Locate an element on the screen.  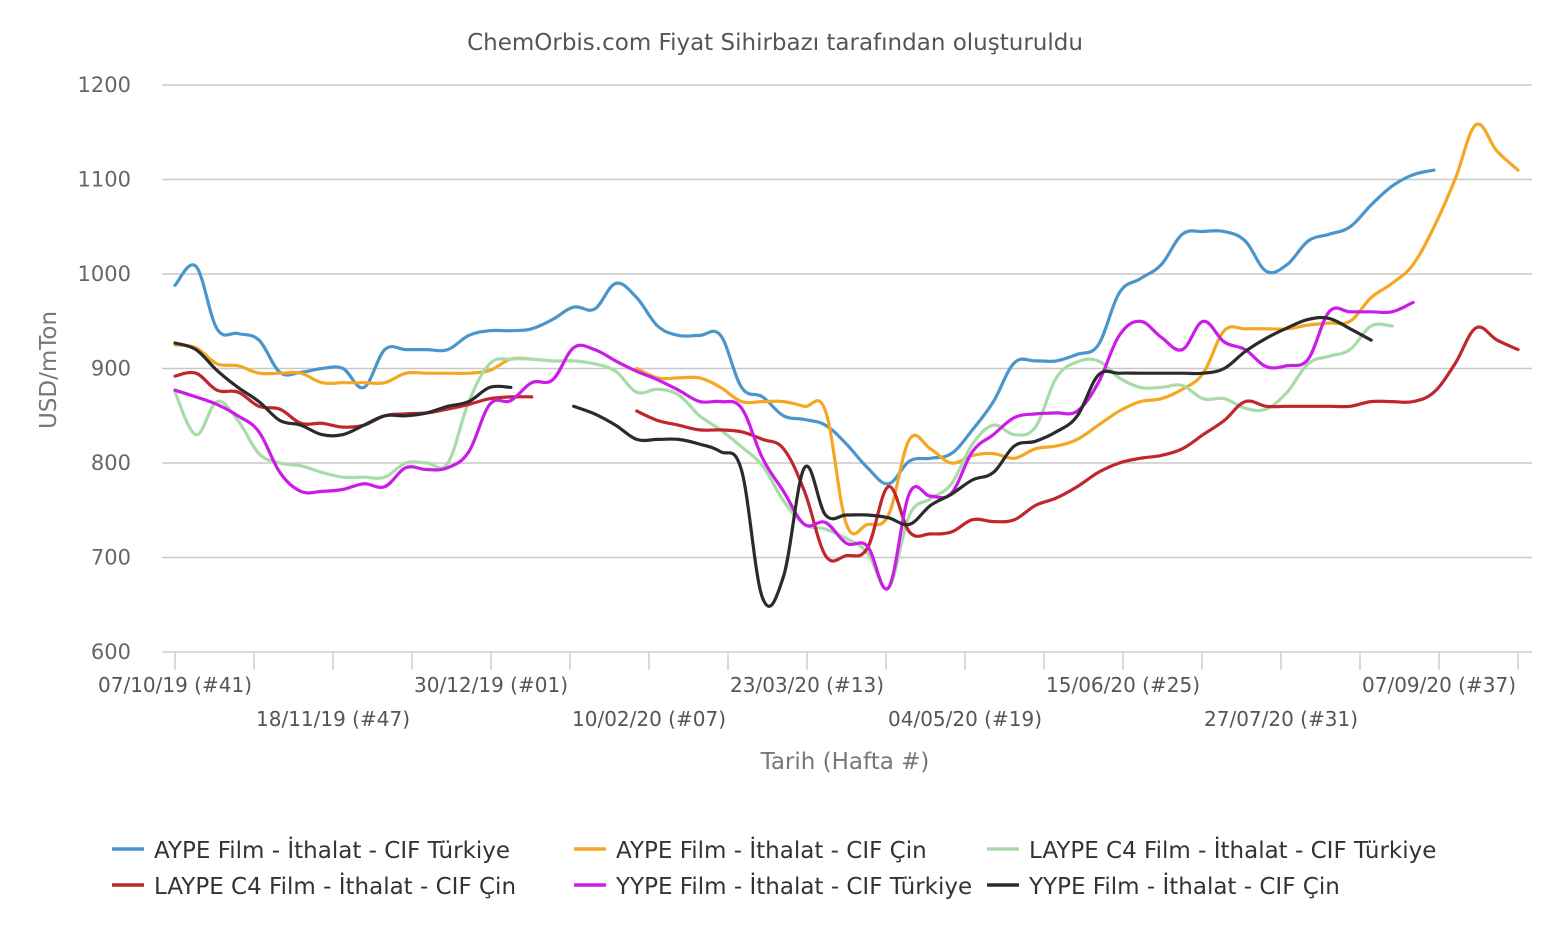
legend-item-6: YYPE Film - İthalat - CIF Çin is located at coordinates (1163, 886).